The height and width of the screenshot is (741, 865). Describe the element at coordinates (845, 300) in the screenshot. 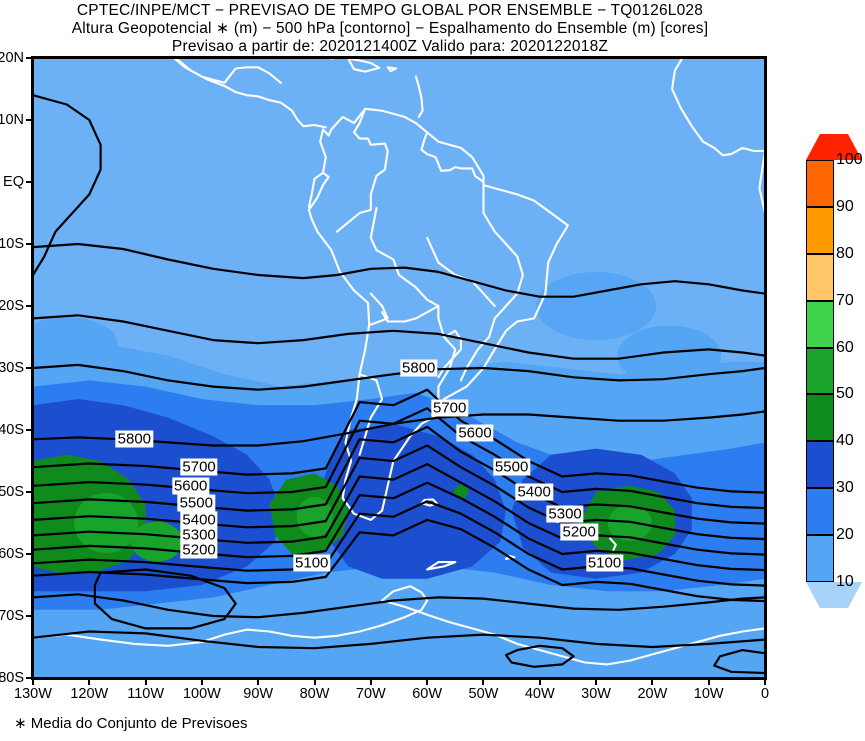

I see `colorbar-tick-label: 70` at that location.